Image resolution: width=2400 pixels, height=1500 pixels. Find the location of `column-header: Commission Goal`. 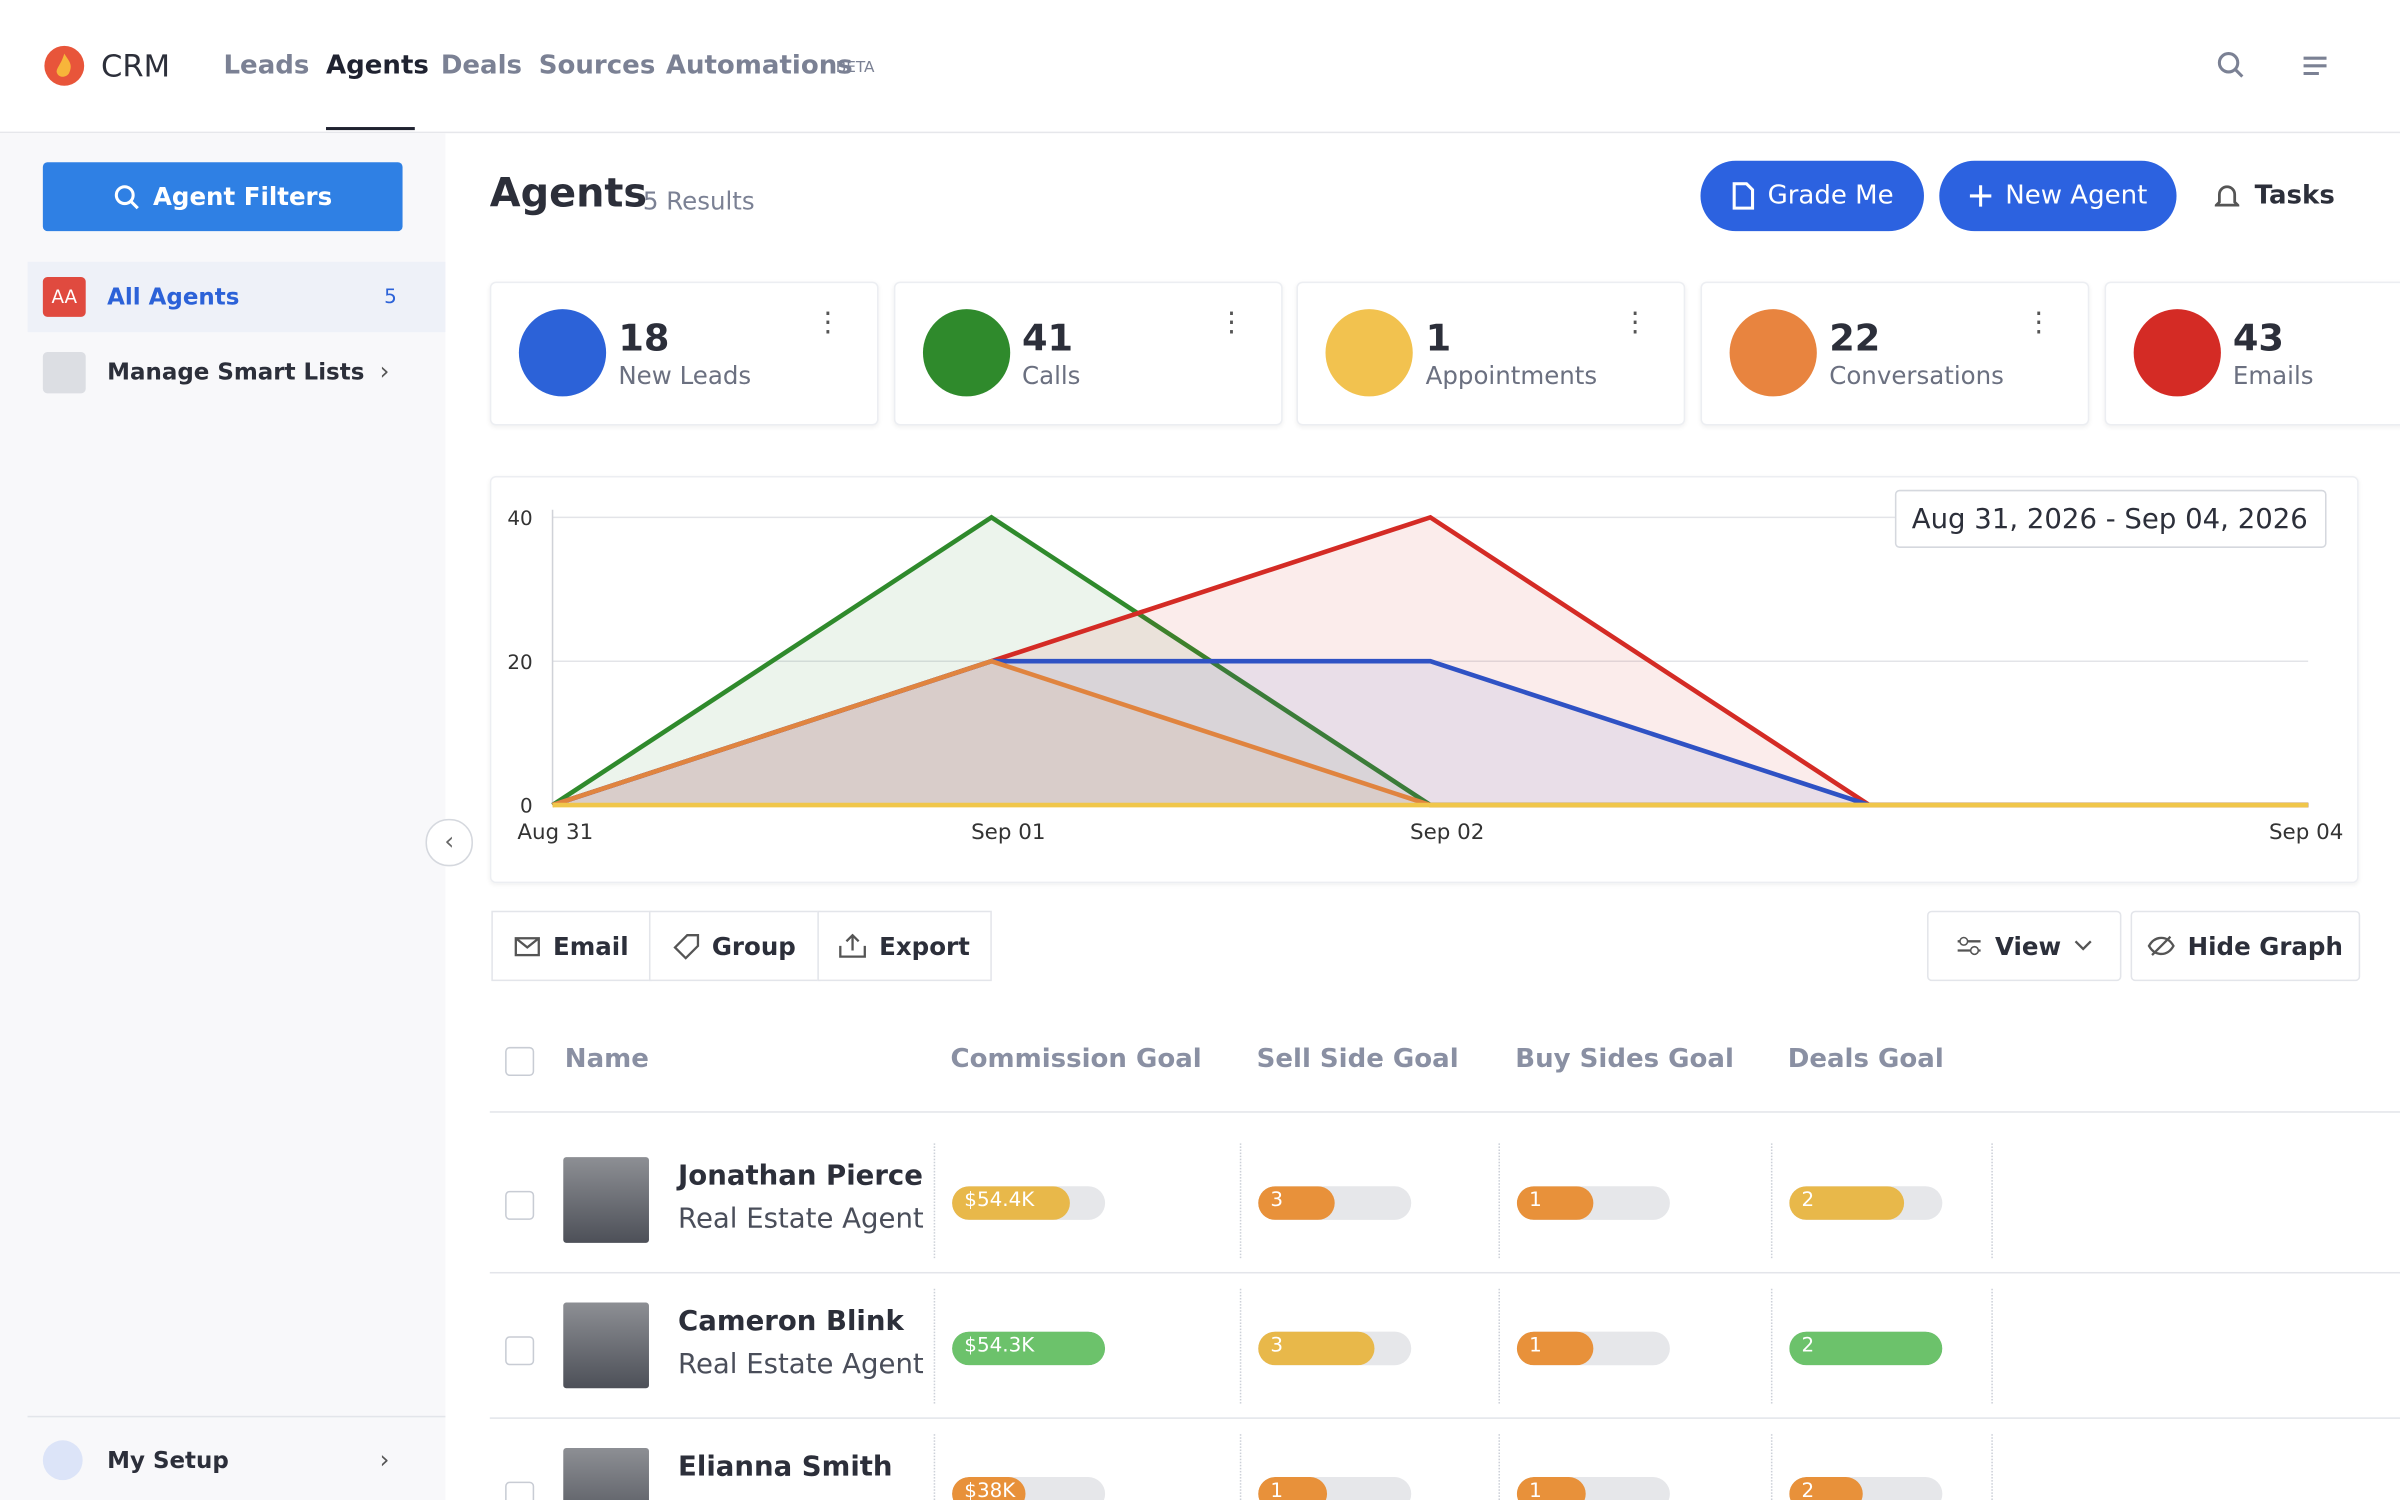

column-header: Commission Goal is located at coordinates (1076, 1059).